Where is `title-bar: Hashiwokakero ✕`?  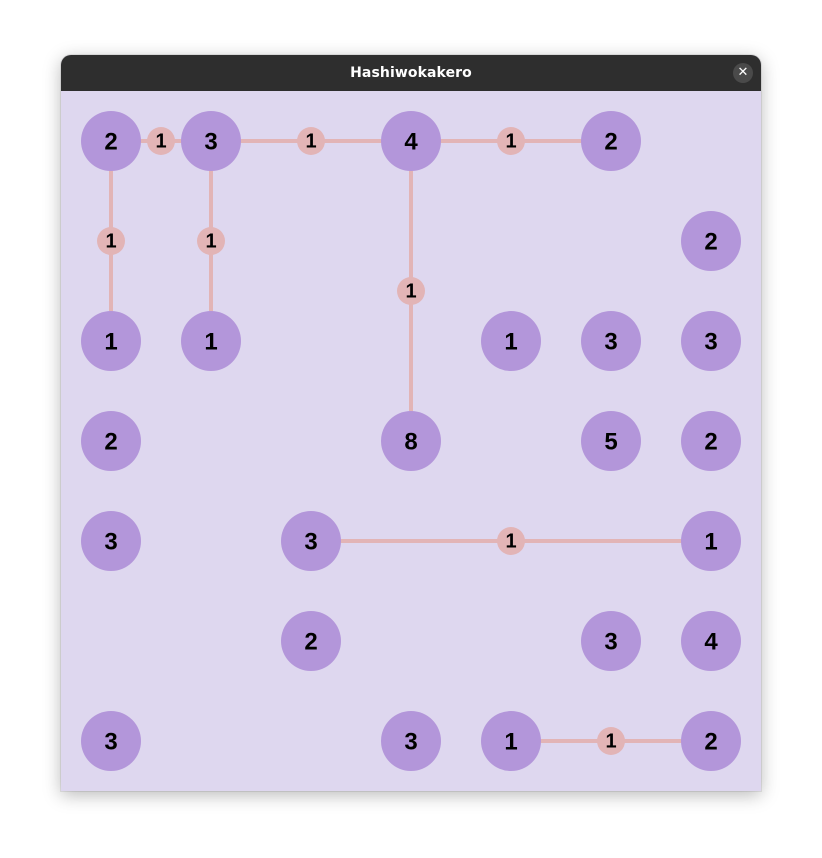 title-bar: Hashiwokakero ✕ is located at coordinates (411, 73).